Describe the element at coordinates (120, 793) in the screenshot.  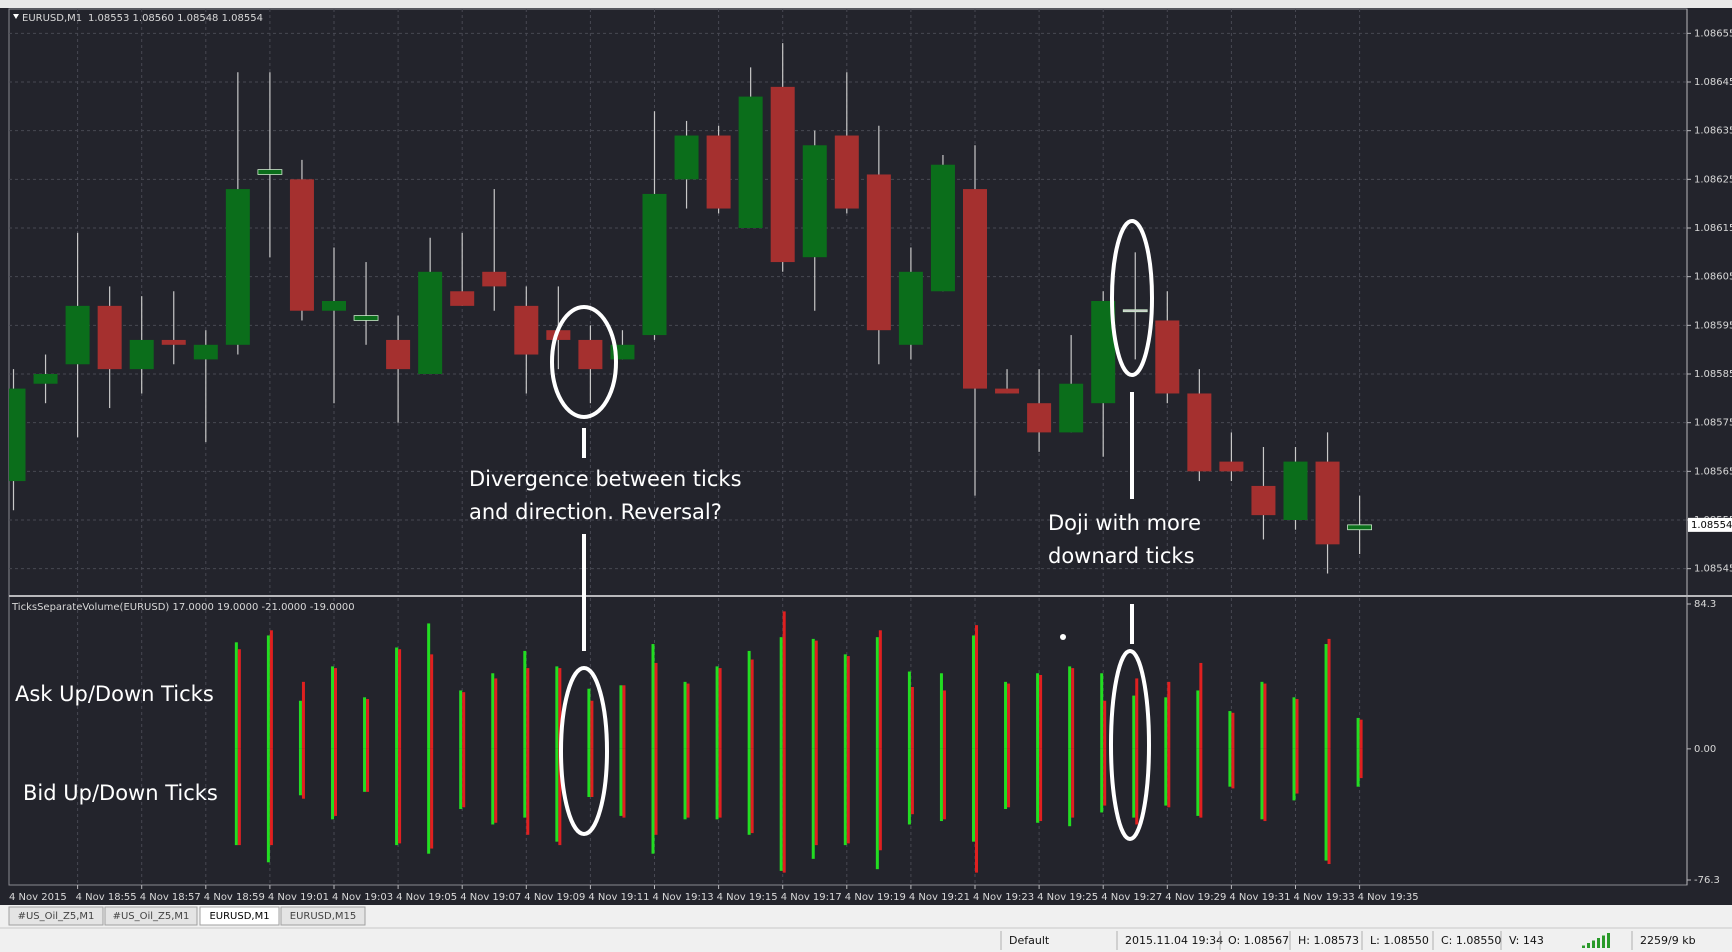
I see `annotation-text: Bid Up/Down Ticks` at that location.